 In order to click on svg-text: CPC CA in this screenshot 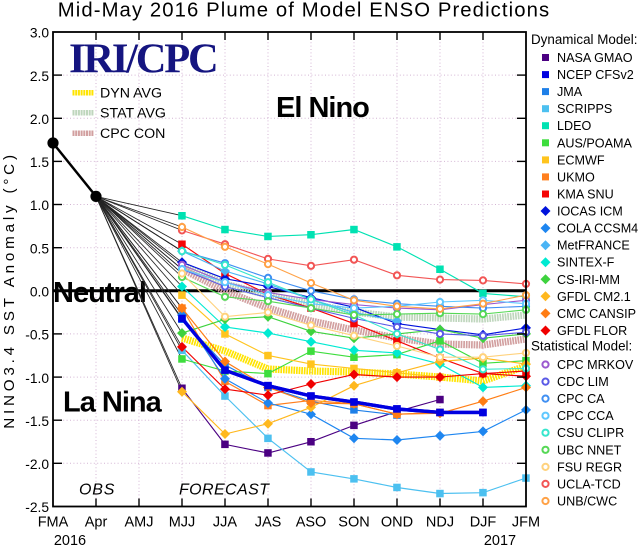, I will do `click(581, 399)`.